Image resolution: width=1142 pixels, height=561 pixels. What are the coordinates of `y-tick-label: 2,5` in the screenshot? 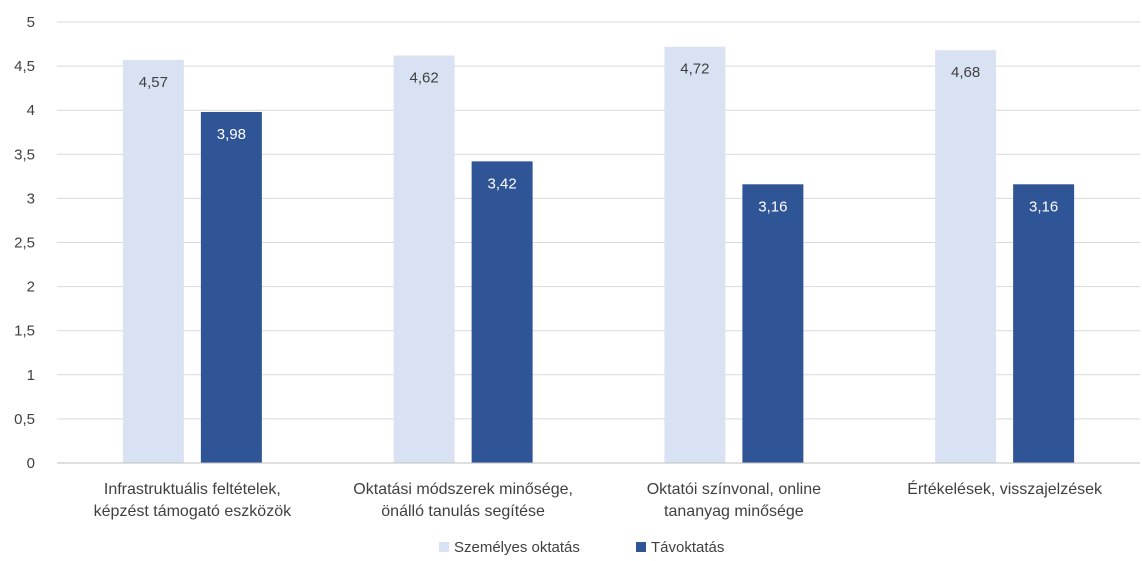 It's located at (24, 243).